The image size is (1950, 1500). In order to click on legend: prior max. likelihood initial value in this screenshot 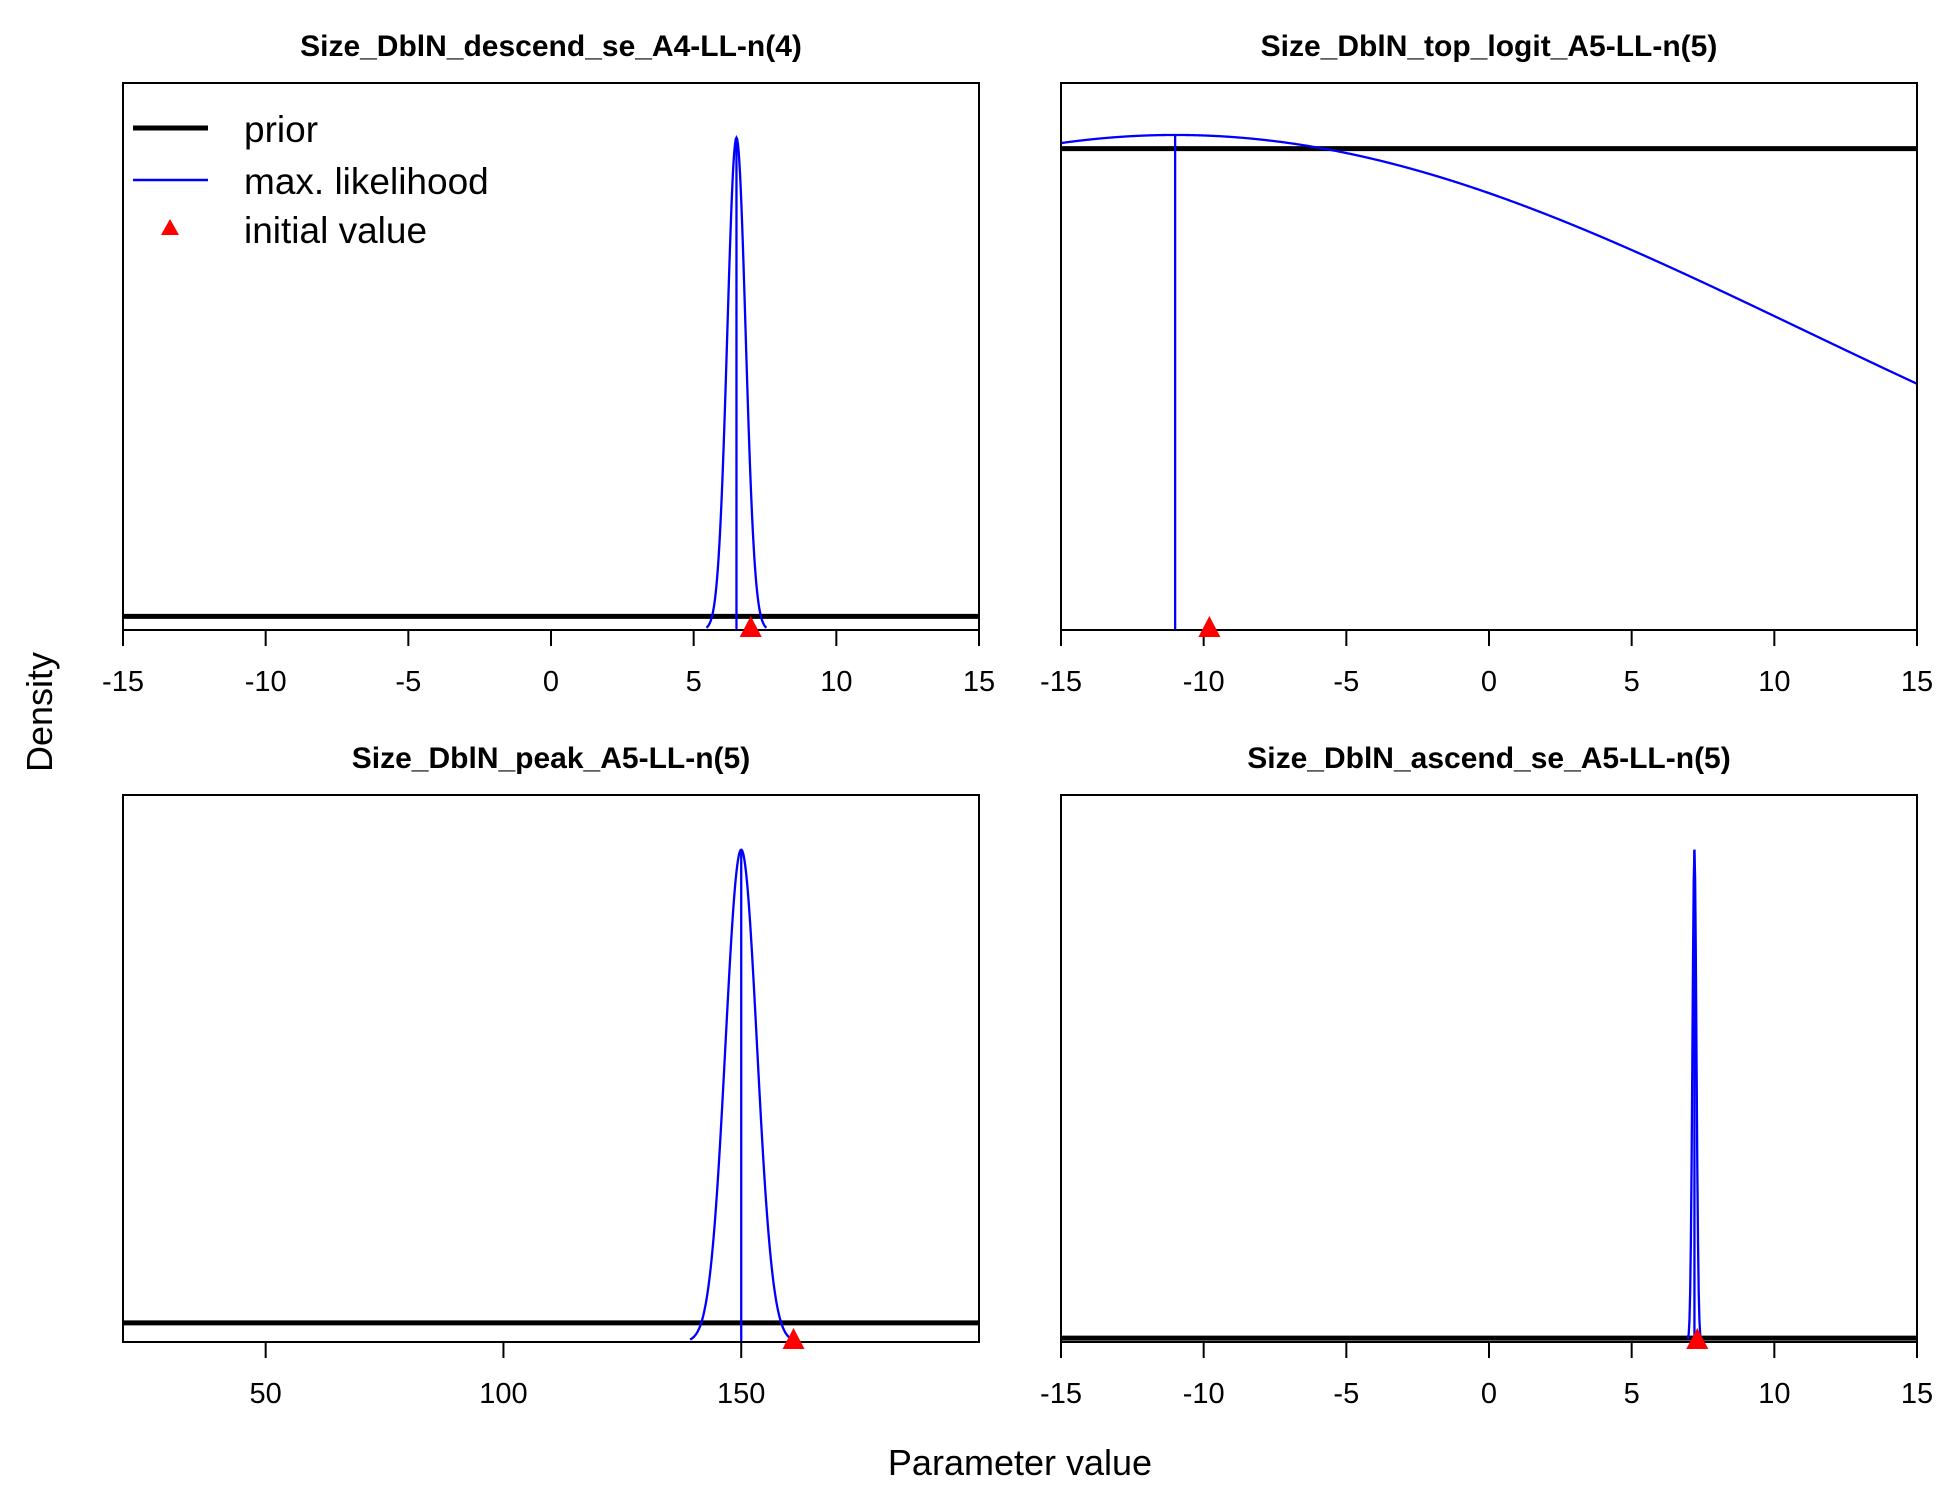, I will do `click(311, 180)`.